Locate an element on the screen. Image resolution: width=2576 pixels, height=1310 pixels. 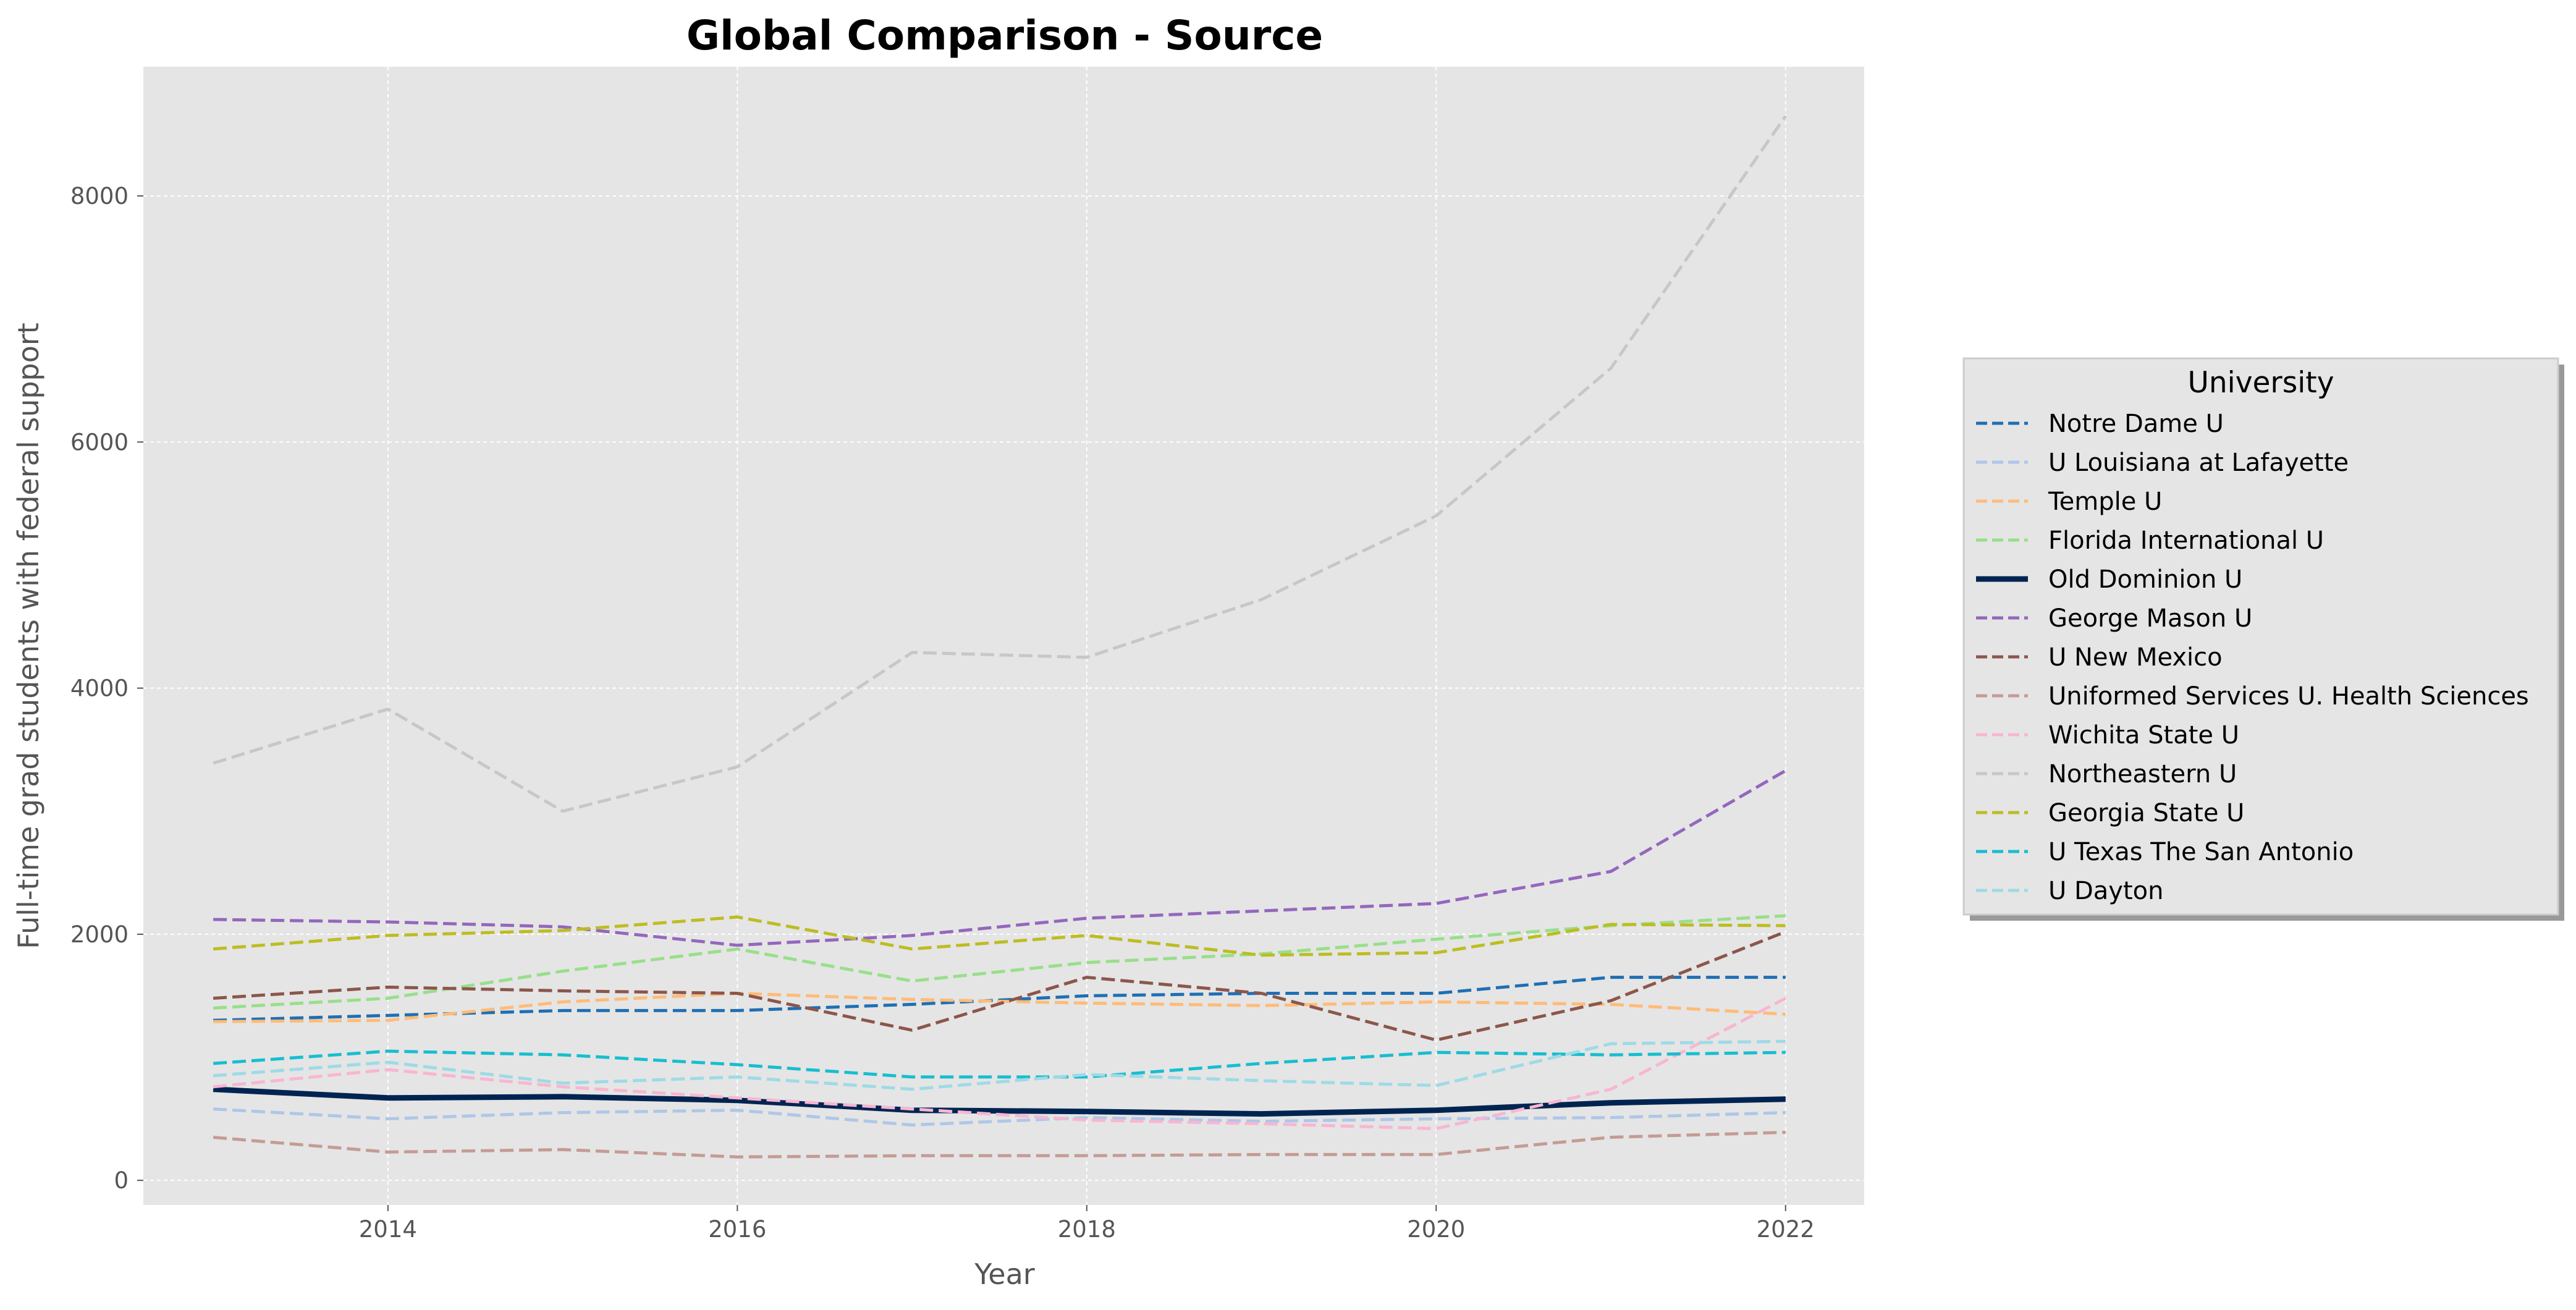
legend-label-georgia-state-u: Georgia State U is located at coordinates (2146, 813).